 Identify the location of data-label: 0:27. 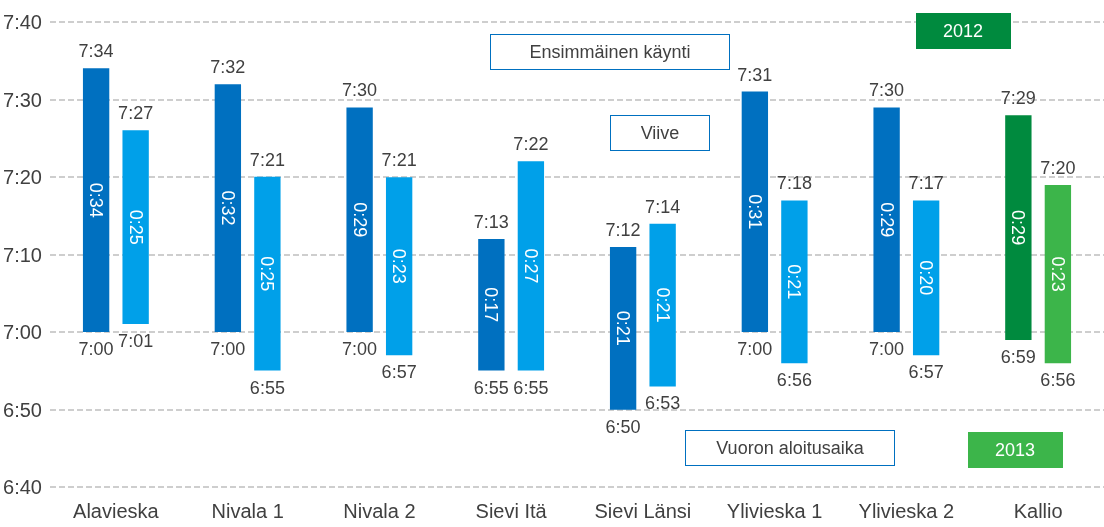
(530, 266).